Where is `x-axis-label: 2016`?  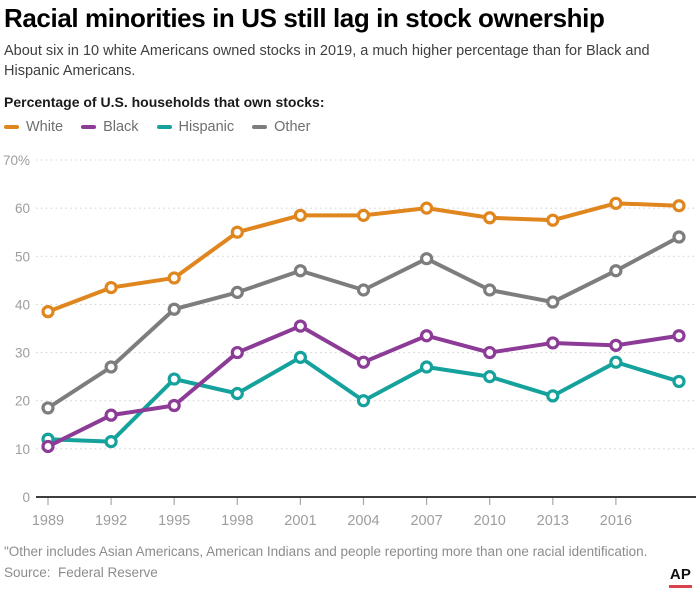 x-axis-label: 2016 is located at coordinates (616, 521).